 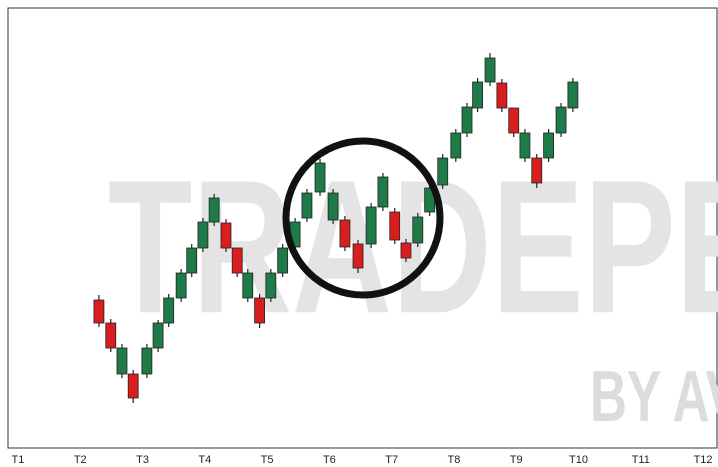 What do you see at coordinates (703, 460) in the screenshot?
I see `x-tick-label: T12` at bounding box center [703, 460].